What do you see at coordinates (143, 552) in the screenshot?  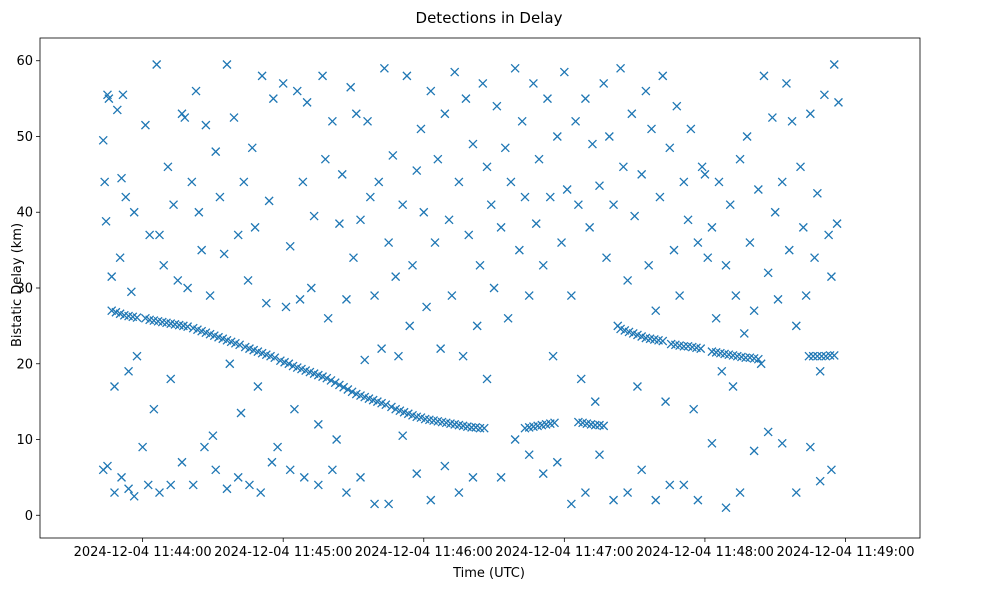 I see `x-tick-label: 2024-12-04 11:44:00` at bounding box center [143, 552].